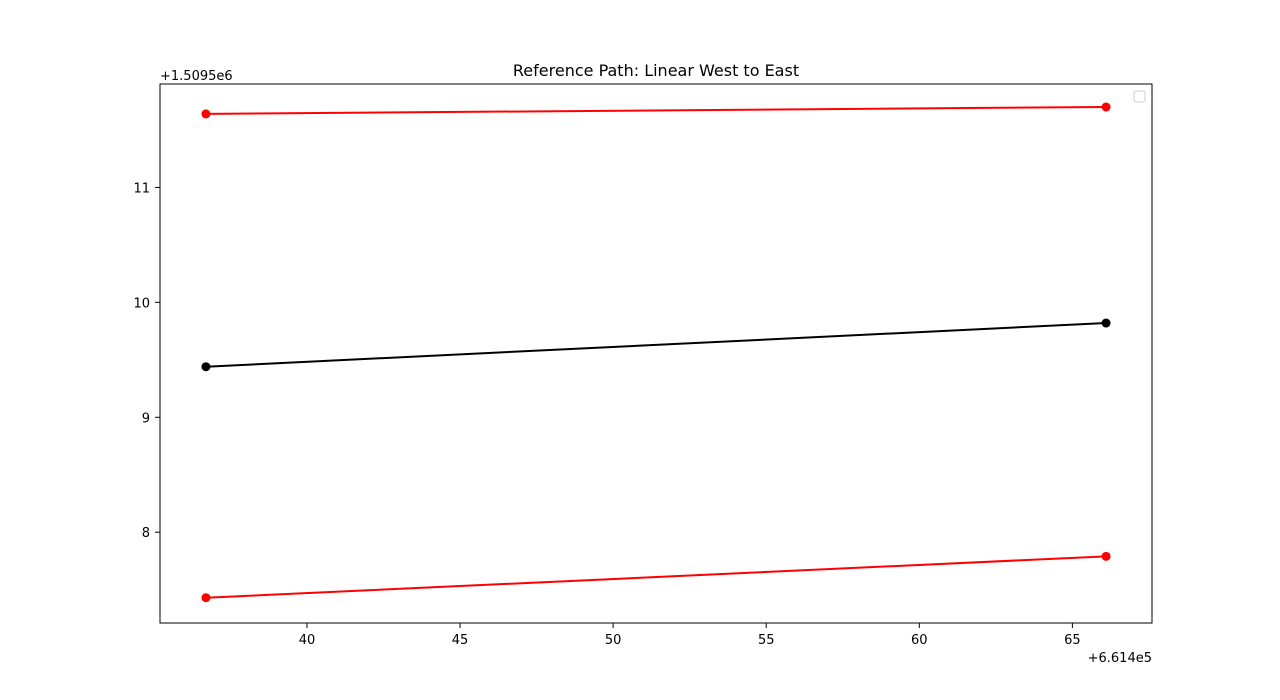 This screenshot has height=700, width=1280. What do you see at coordinates (146, 533) in the screenshot?
I see `y-tick-label: 8` at bounding box center [146, 533].